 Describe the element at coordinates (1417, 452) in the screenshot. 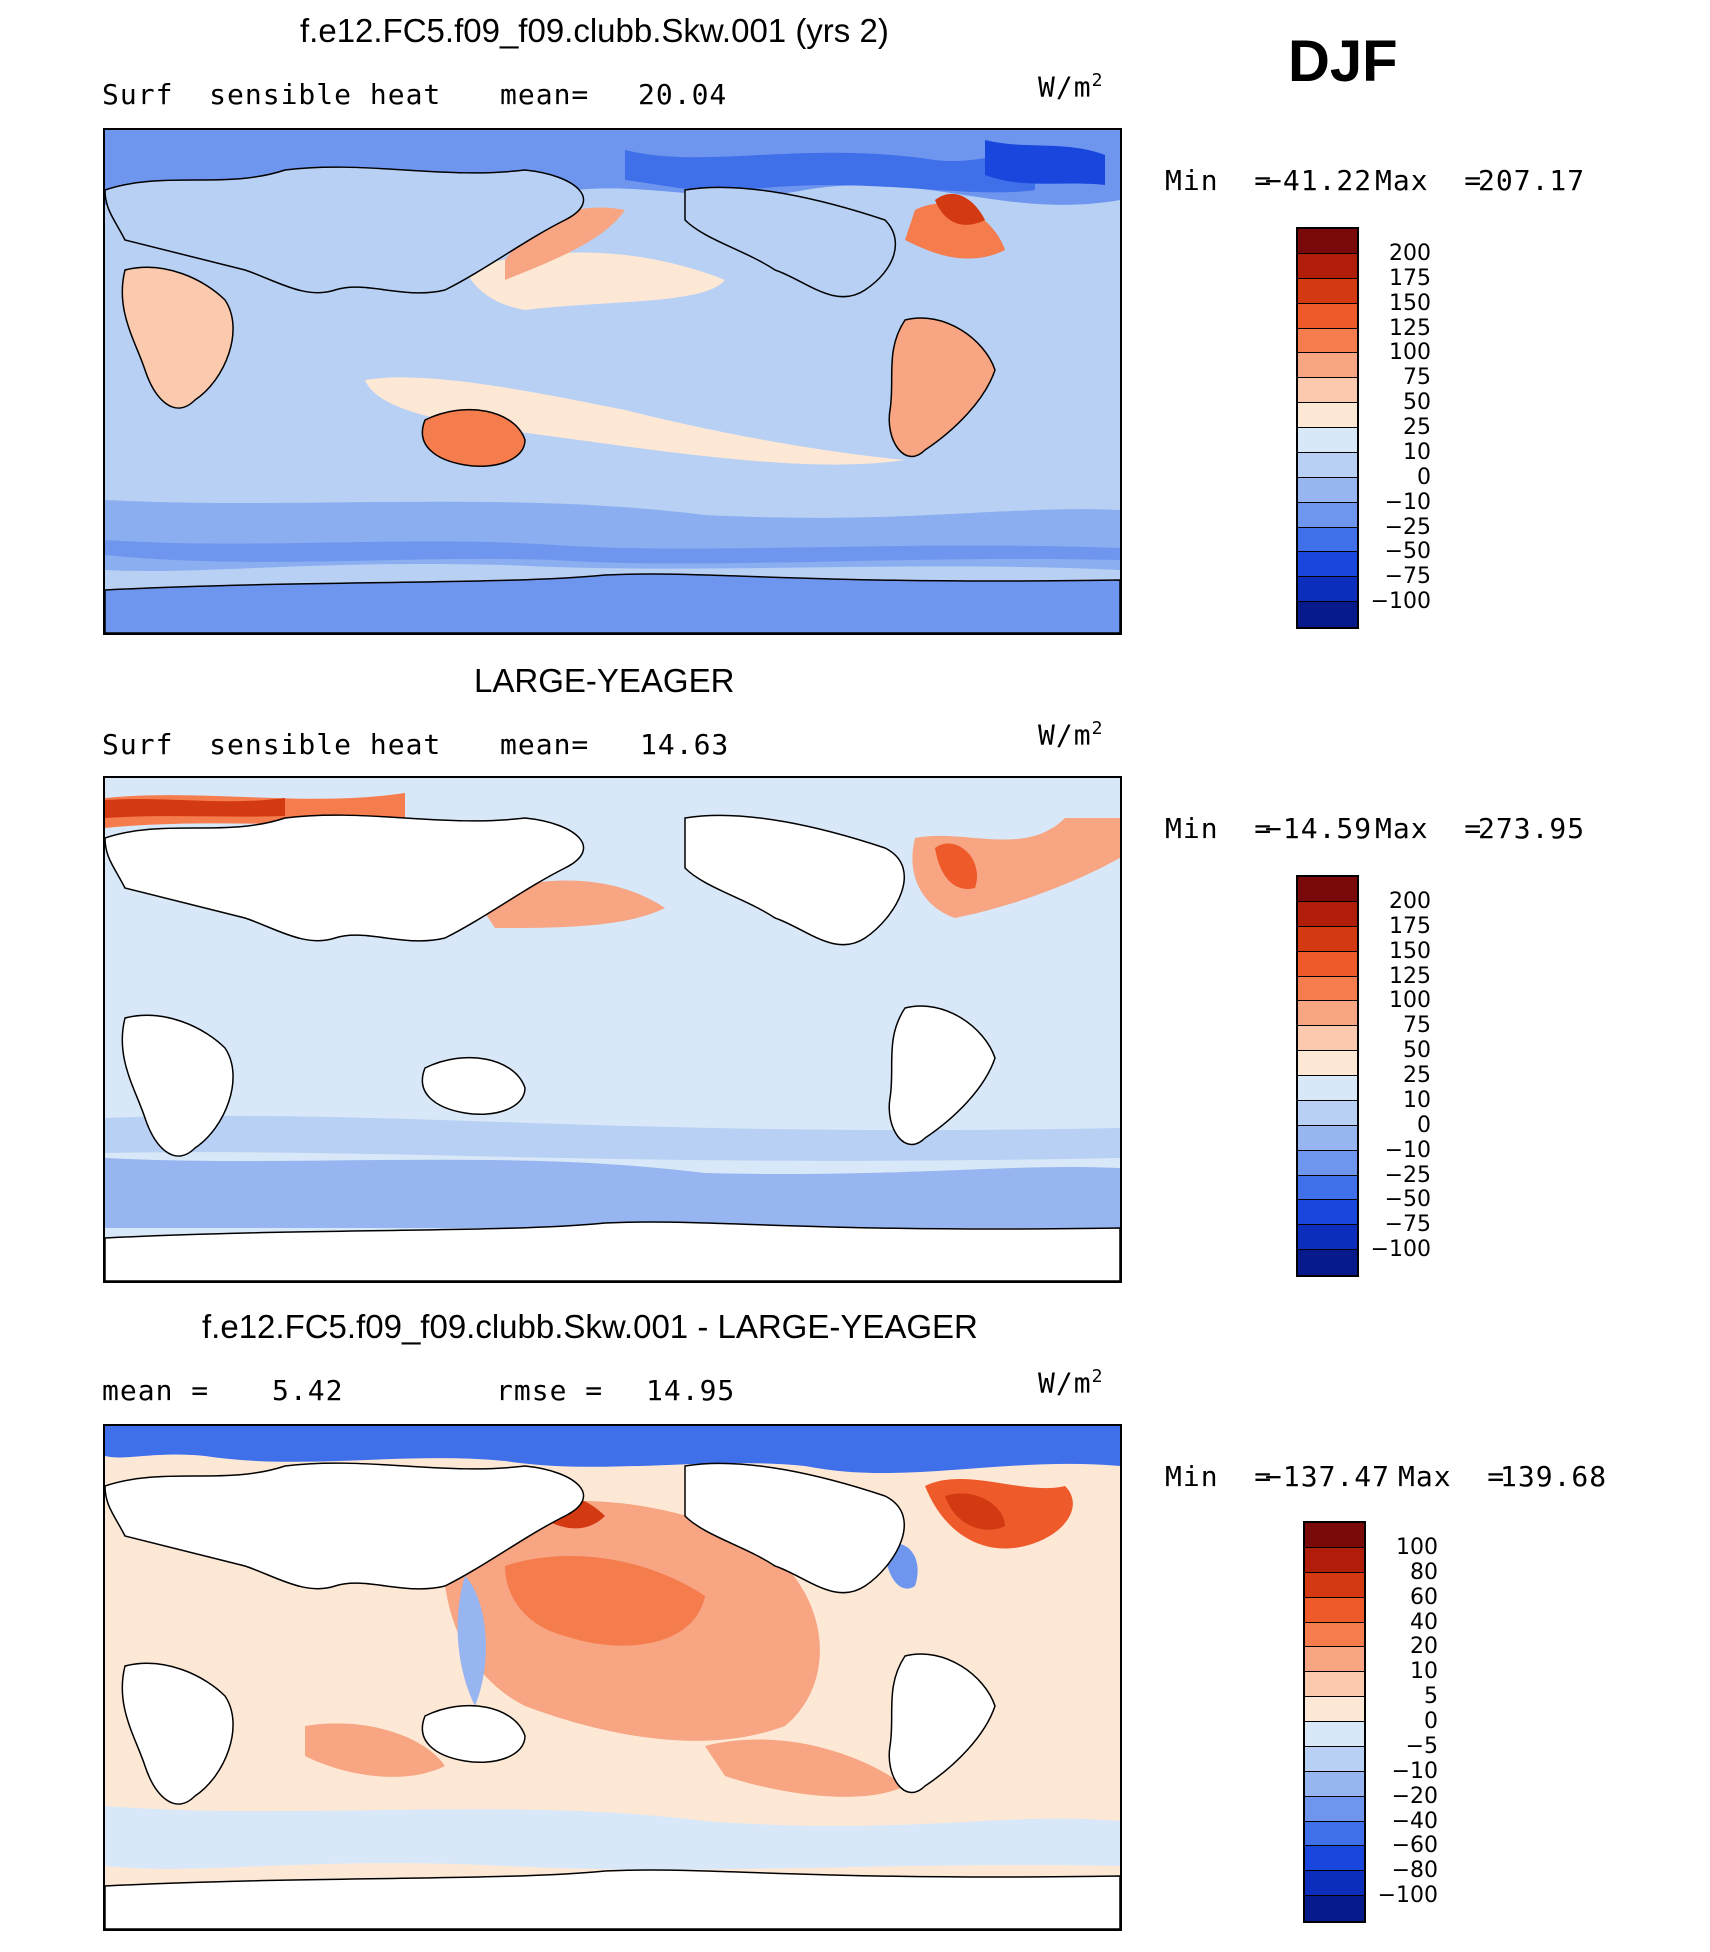

I see `colorbar-tick-label: 10` at that location.